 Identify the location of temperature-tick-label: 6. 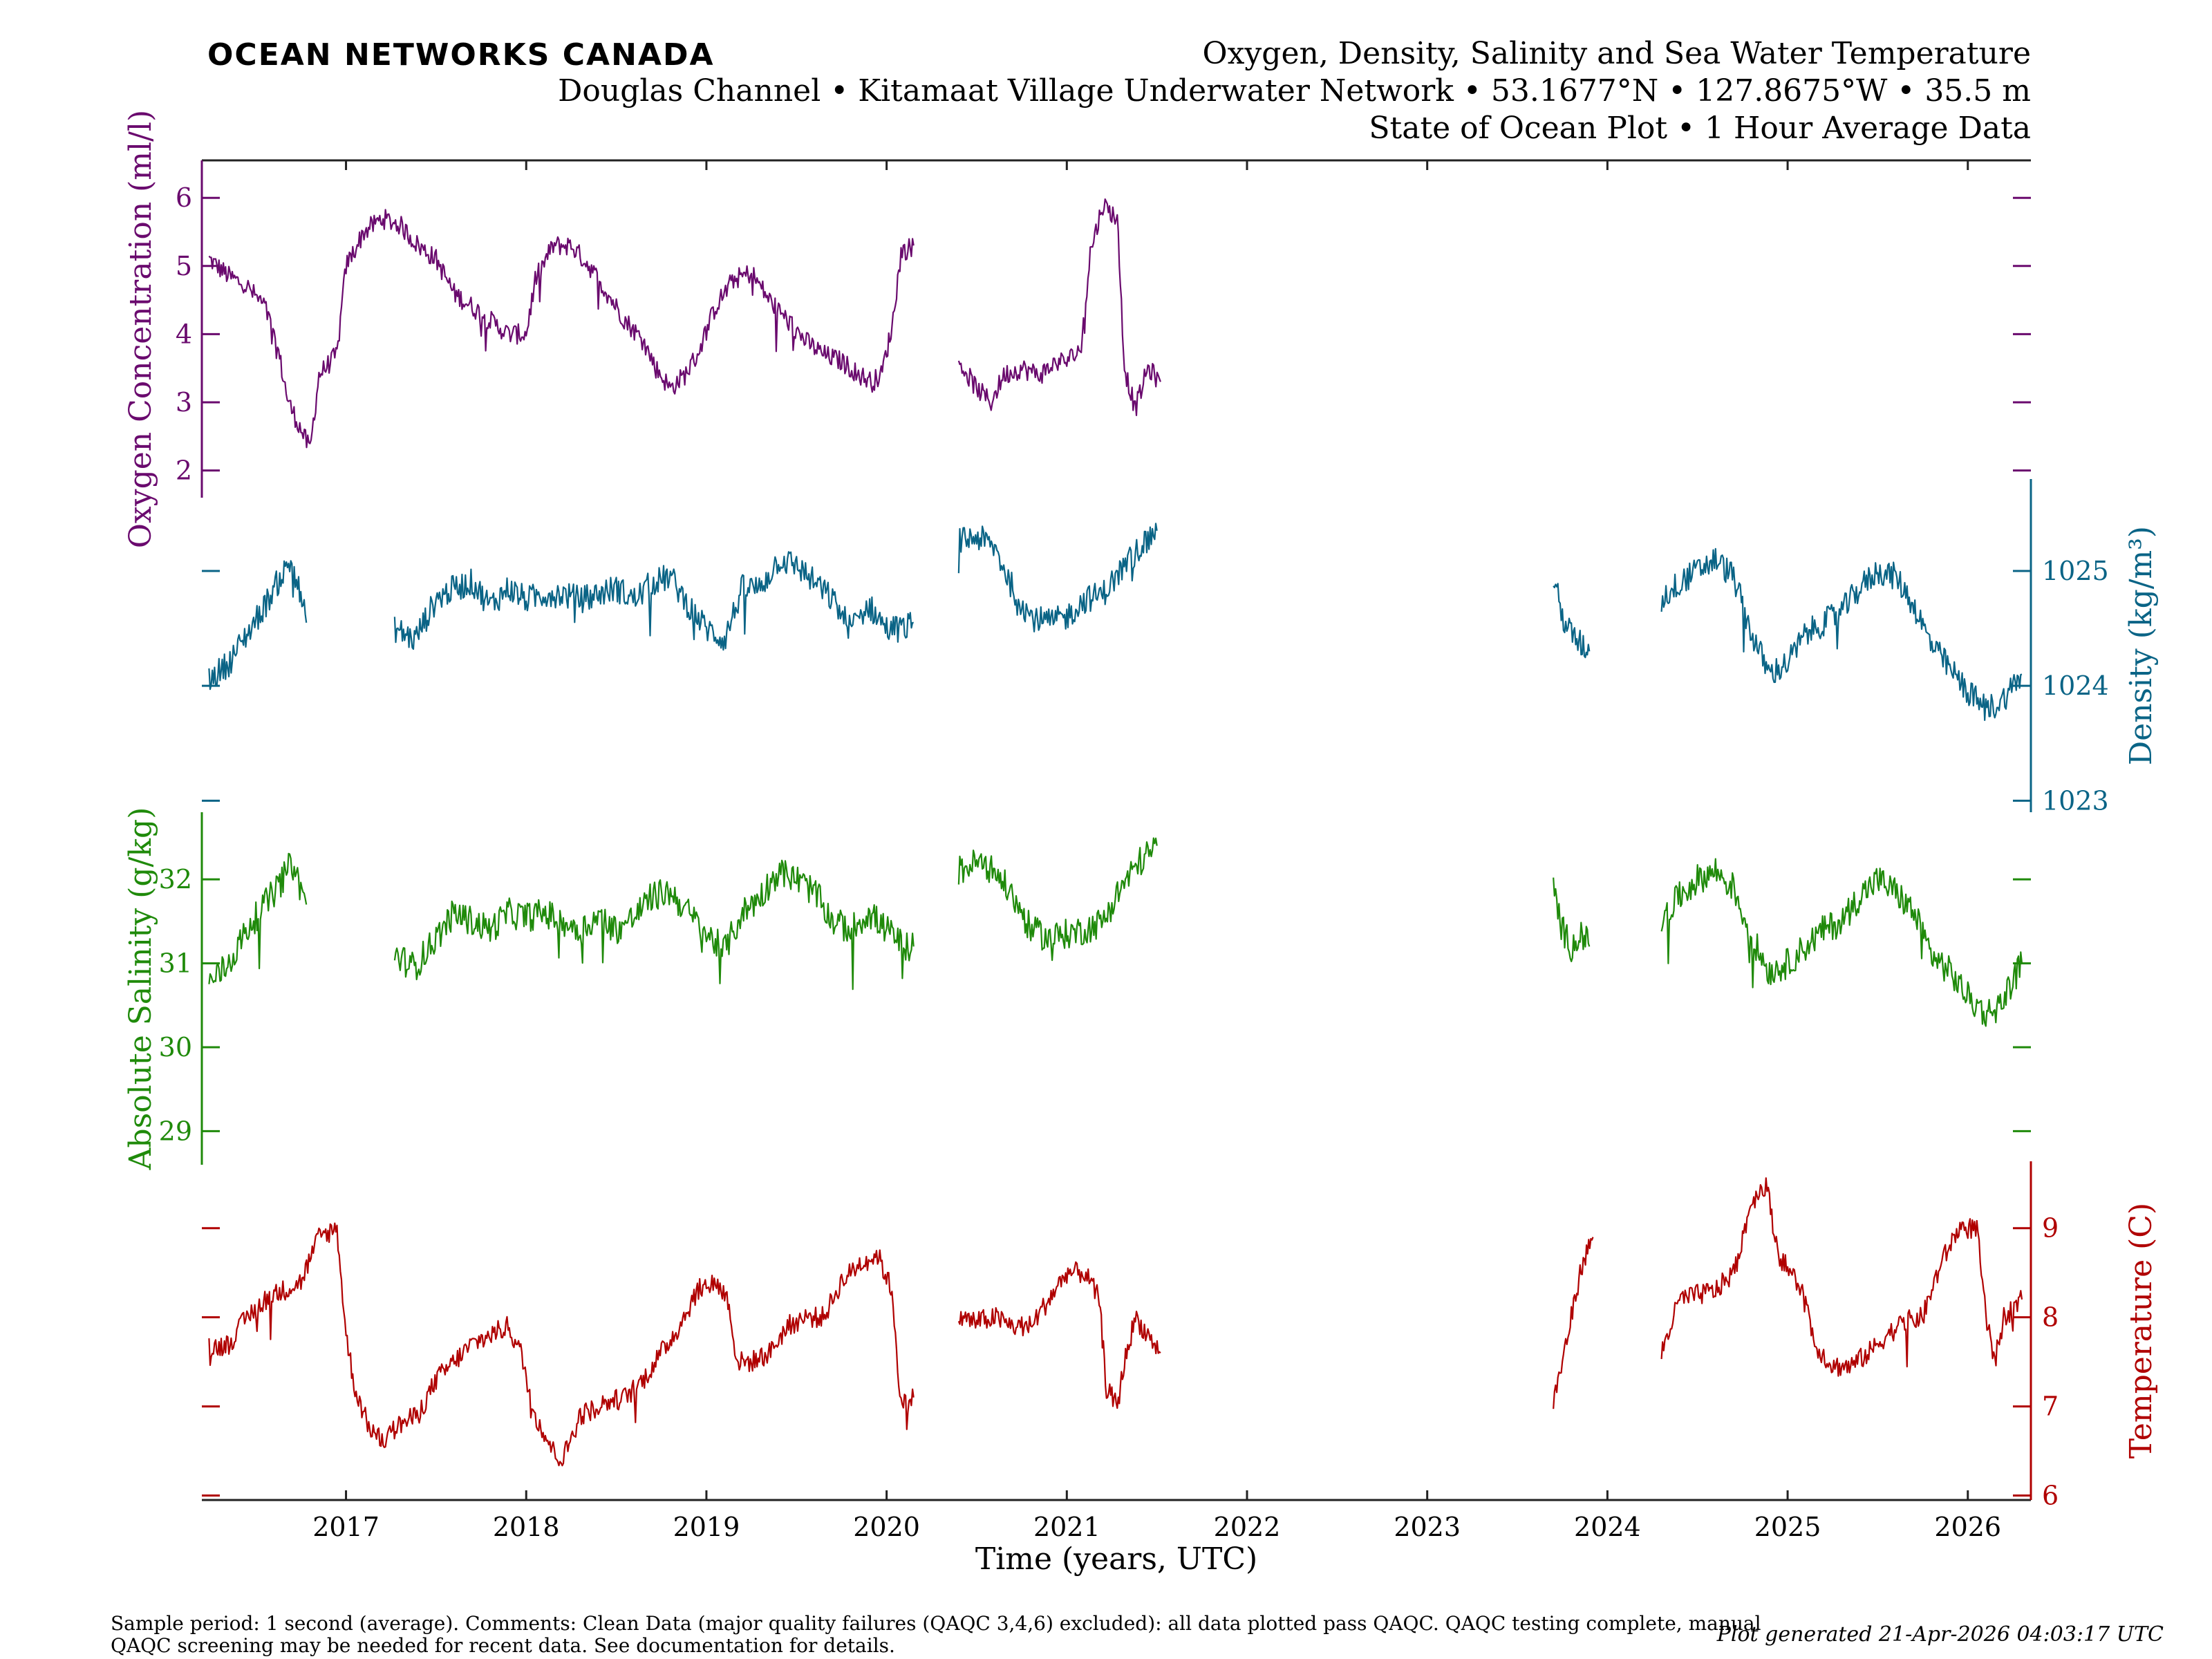
(2050, 1496).